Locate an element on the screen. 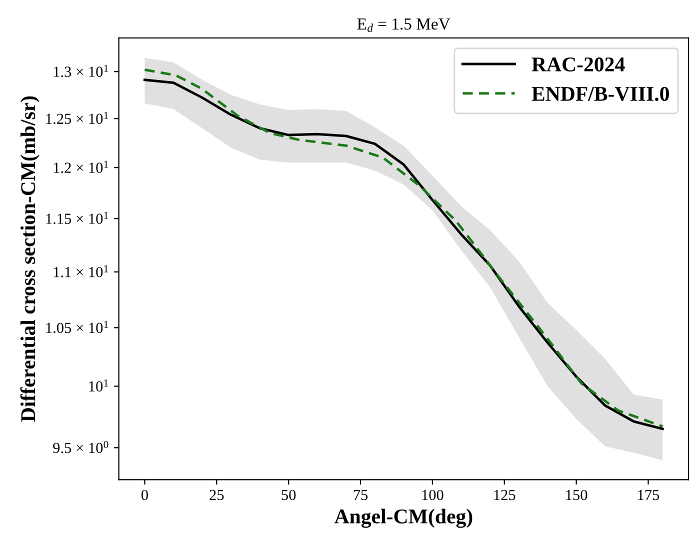  y-tick-label: 1.1 × 10$^{1}$ is located at coordinates (81, 271).